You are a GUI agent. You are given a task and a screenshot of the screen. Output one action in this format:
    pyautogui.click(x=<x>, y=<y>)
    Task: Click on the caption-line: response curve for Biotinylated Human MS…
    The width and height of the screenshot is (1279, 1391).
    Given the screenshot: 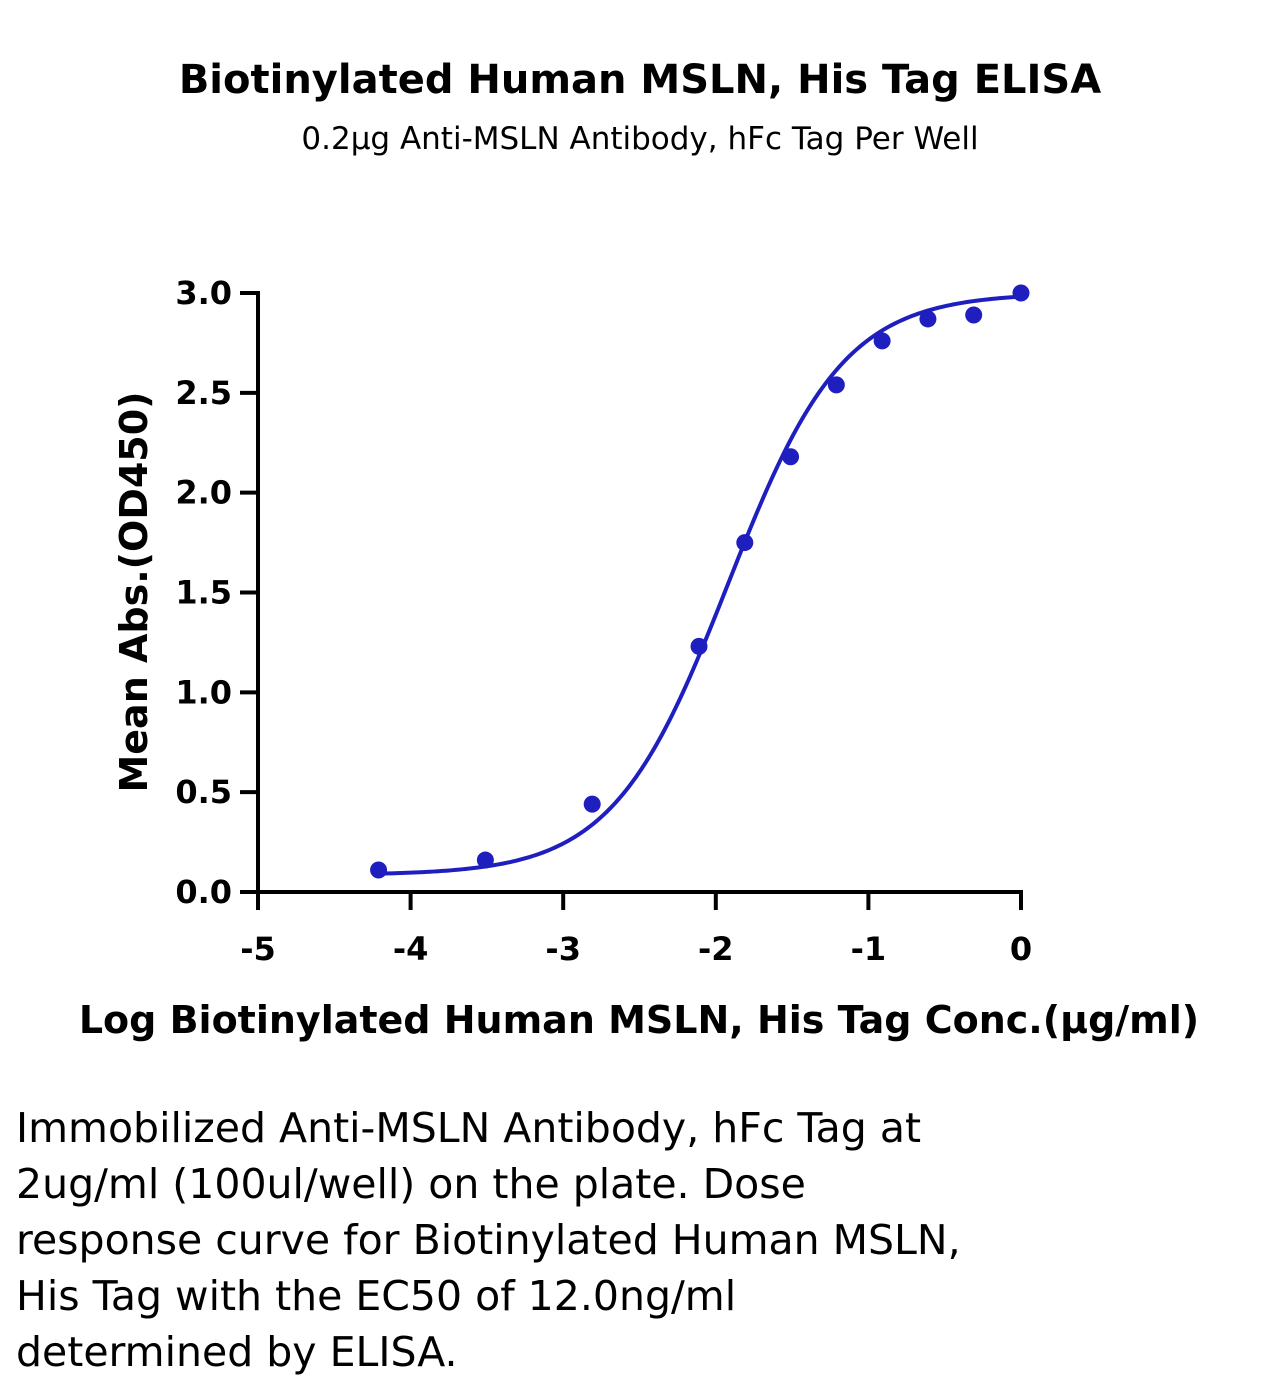 What is the action you would take?
    pyautogui.click(x=488, y=1240)
    